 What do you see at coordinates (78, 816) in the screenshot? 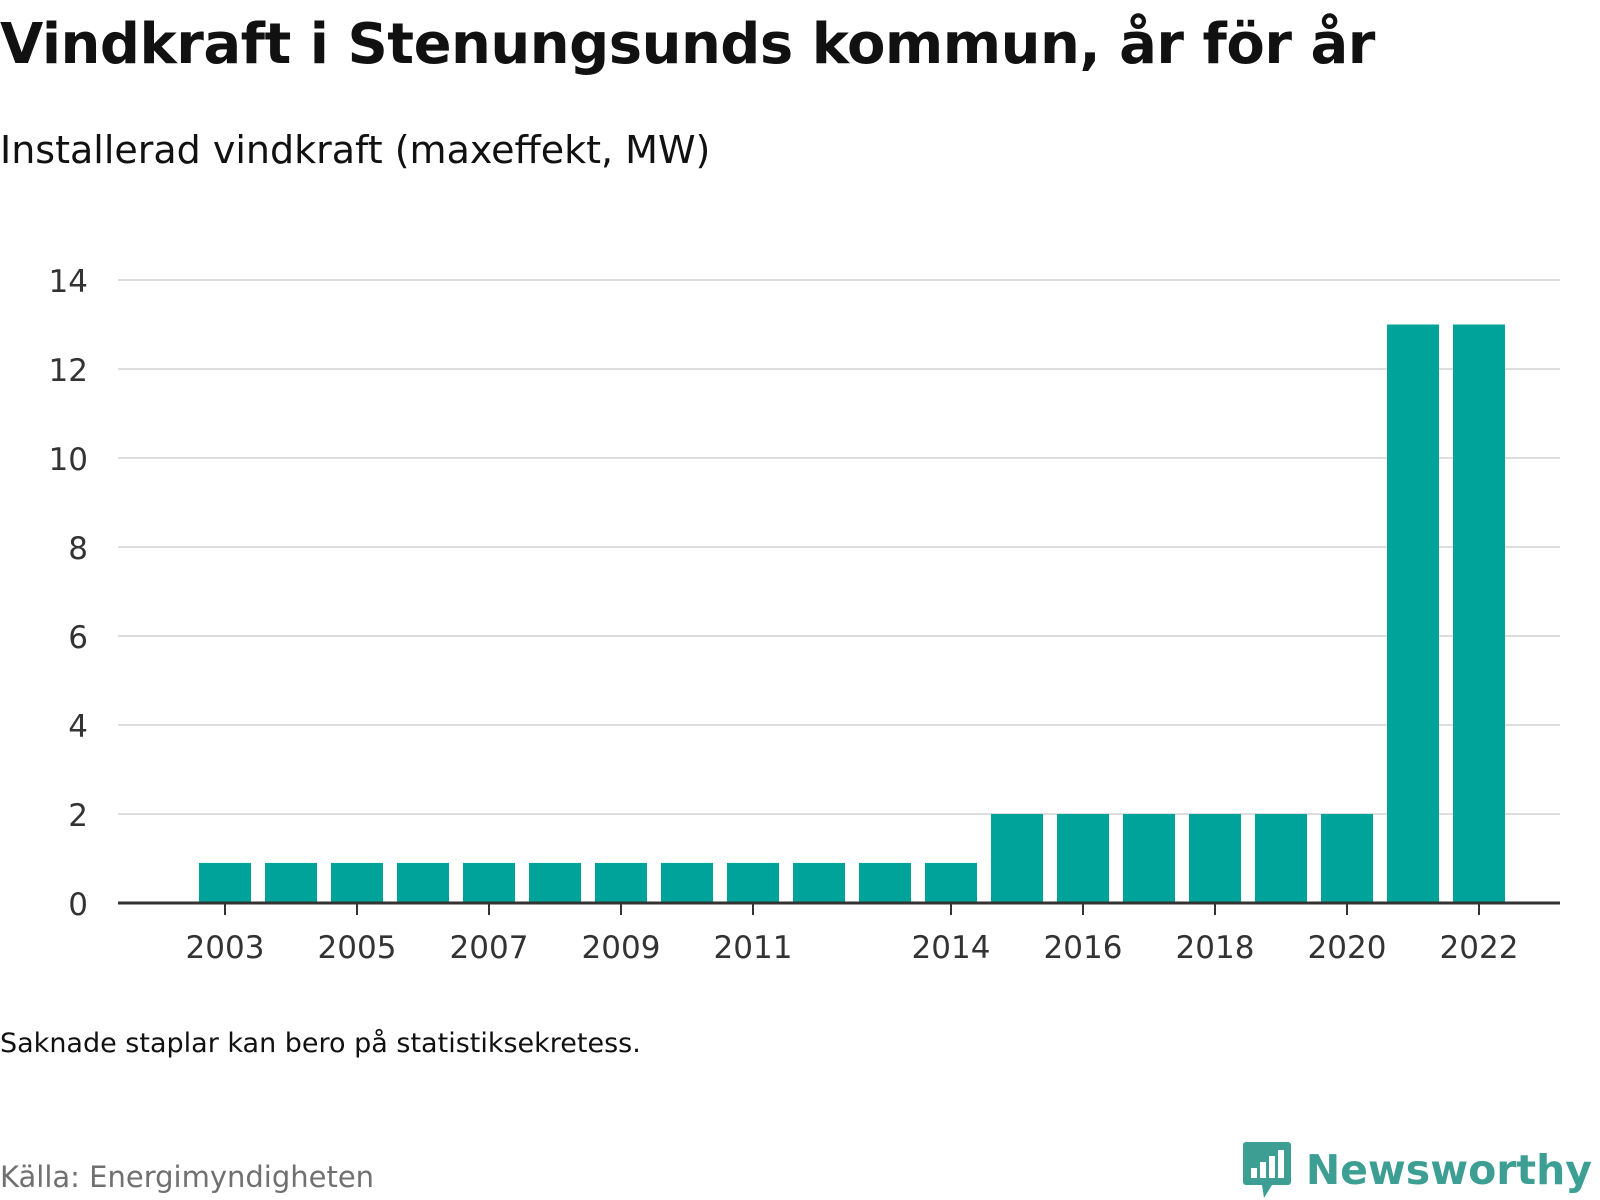
I see `y-tick-label: 2` at bounding box center [78, 816].